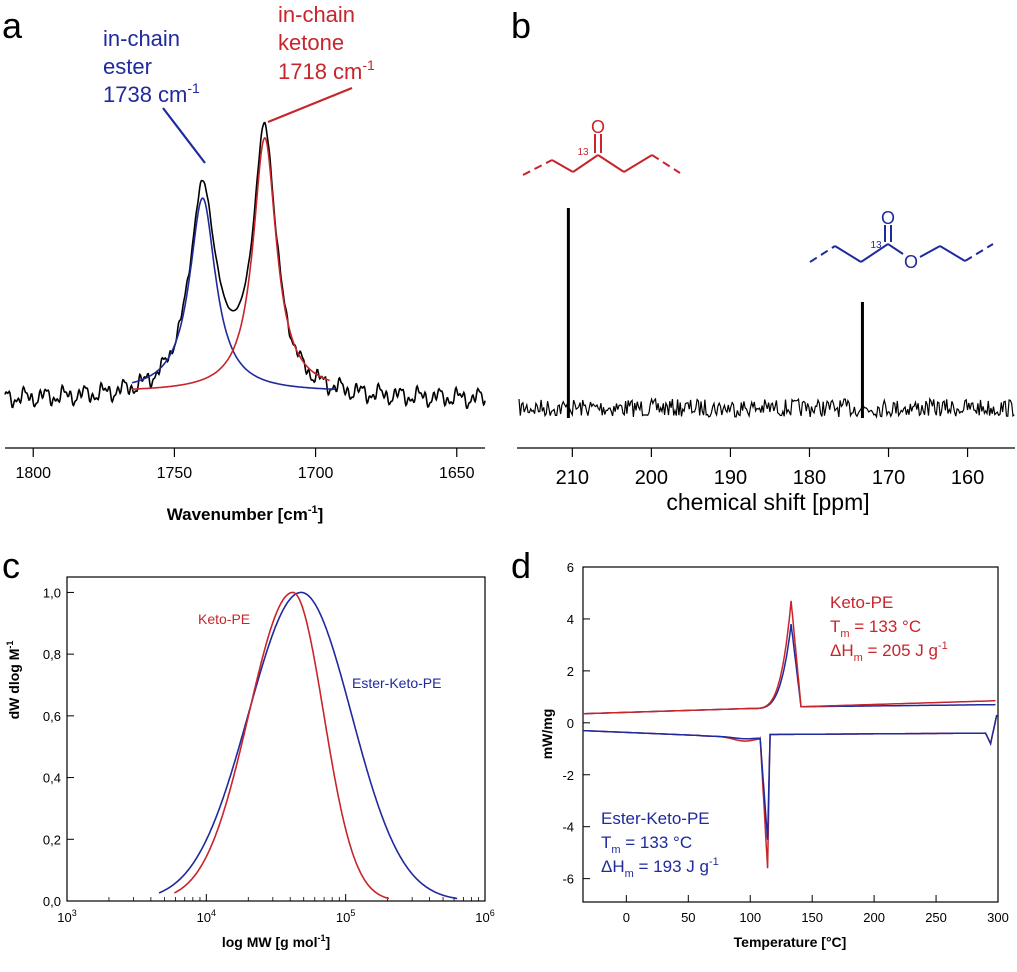  Describe the element at coordinates (888, 218) in the screenshot. I see `panel-b-ester-carbonyl-oxygen: O` at that location.